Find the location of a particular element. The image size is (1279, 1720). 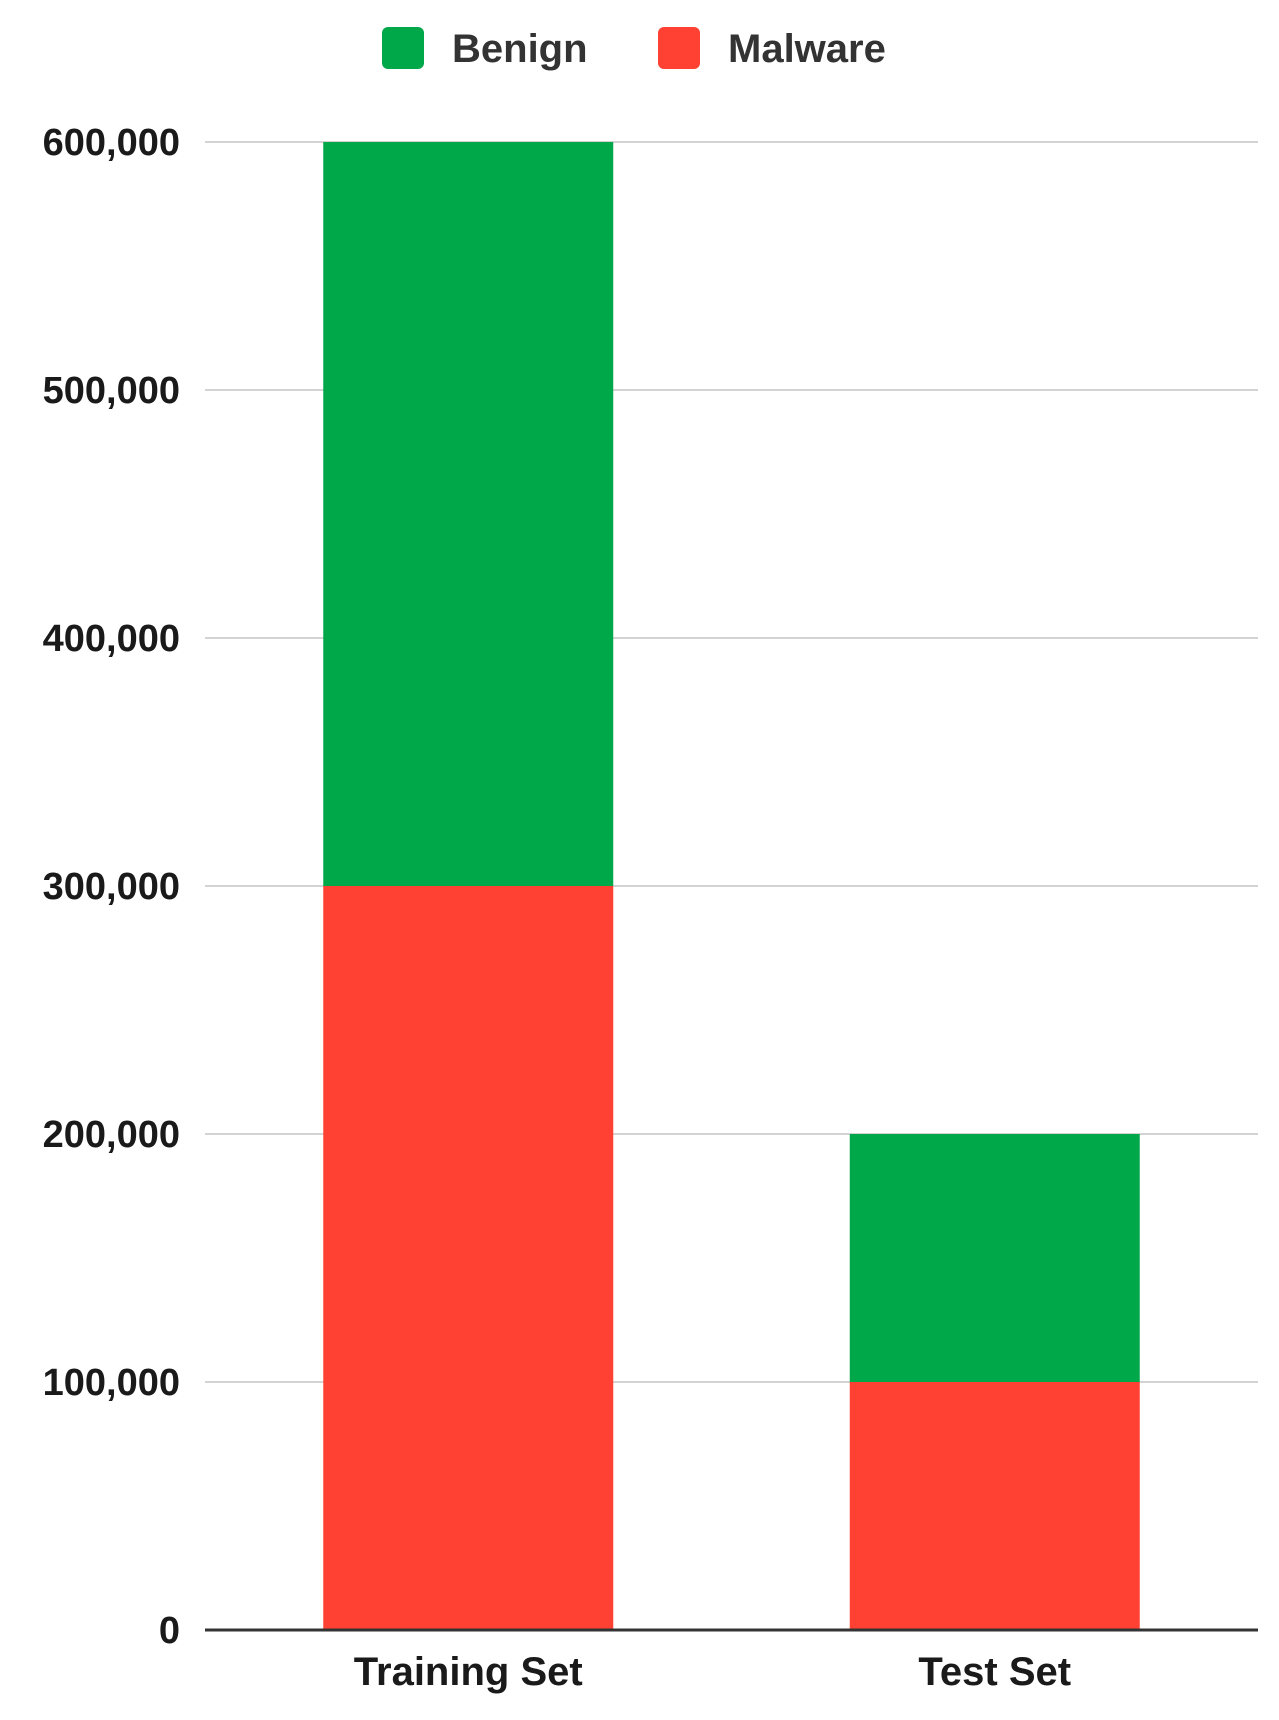

y-tick-label: 200,000 is located at coordinates (111, 1135).